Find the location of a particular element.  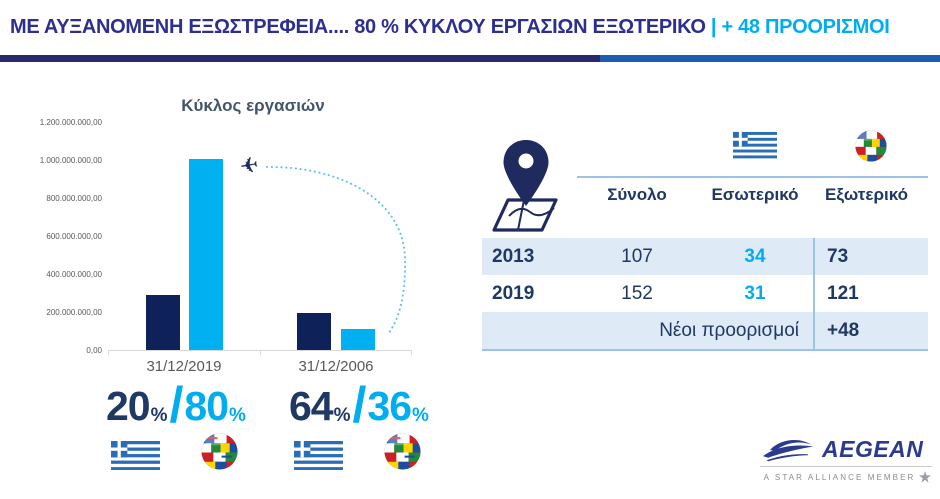

title-divider is located at coordinates (470, 58).